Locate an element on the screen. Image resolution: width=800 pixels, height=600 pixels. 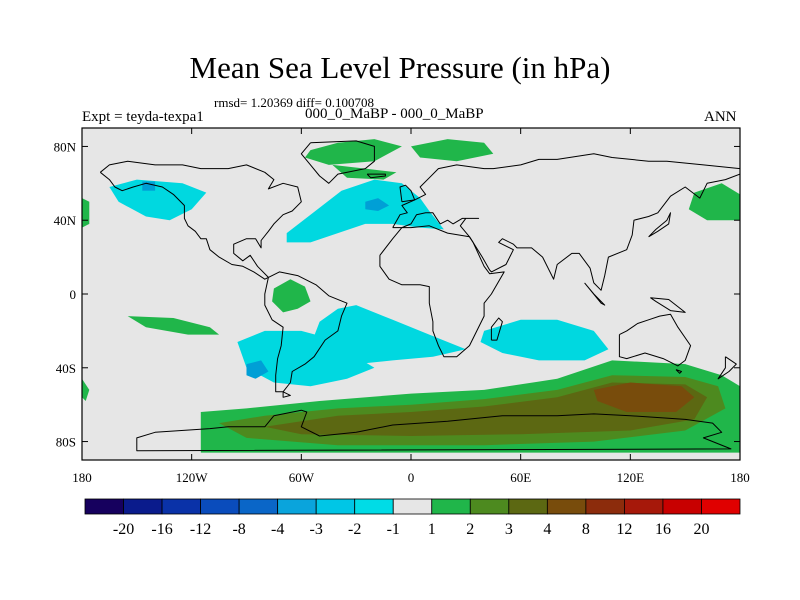
y-tick-label: 40S is located at coordinates (66, 368).